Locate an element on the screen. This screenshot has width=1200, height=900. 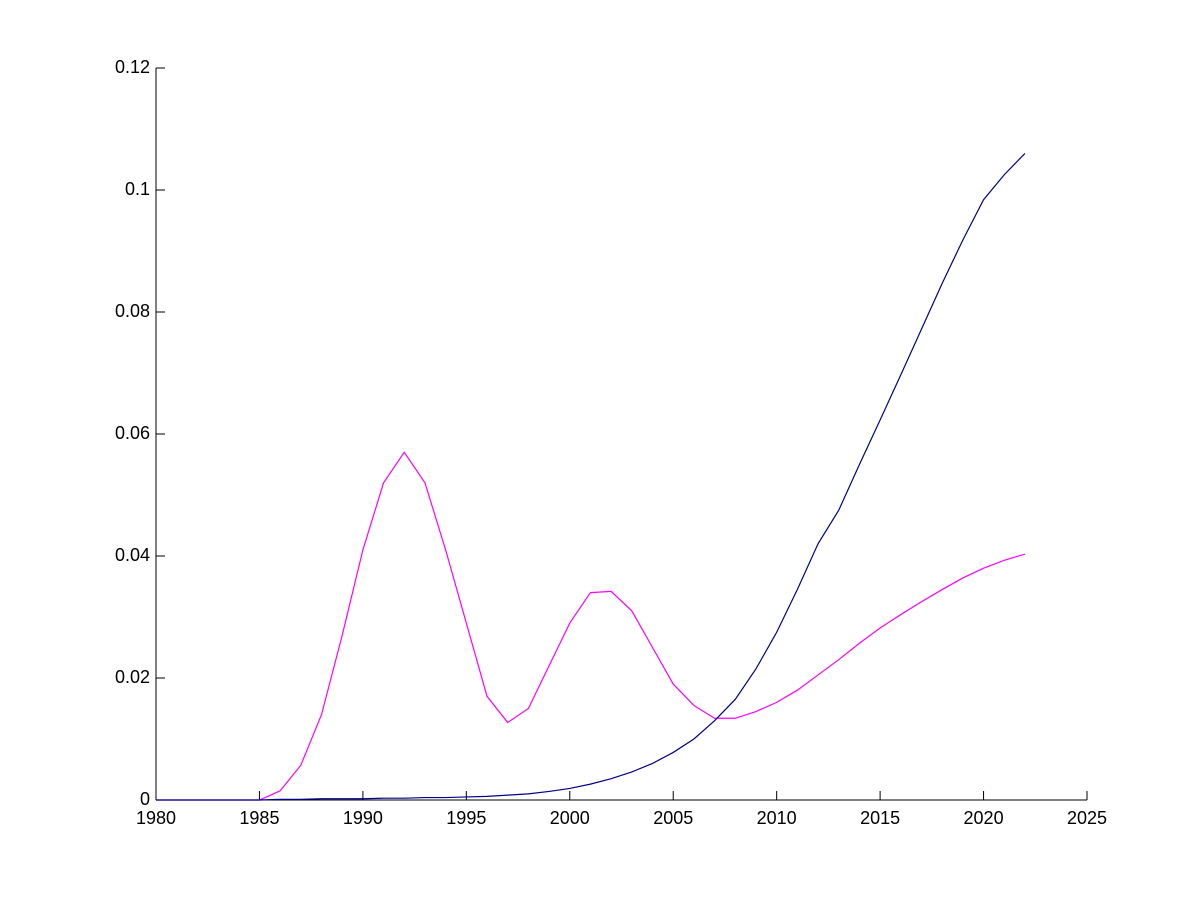
x-tick-label: 1990 is located at coordinates (363, 818).